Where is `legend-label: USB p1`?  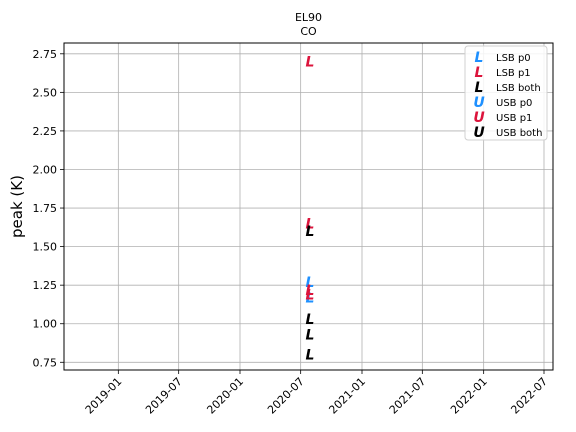 legend-label: USB p1 is located at coordinates (514, 118).